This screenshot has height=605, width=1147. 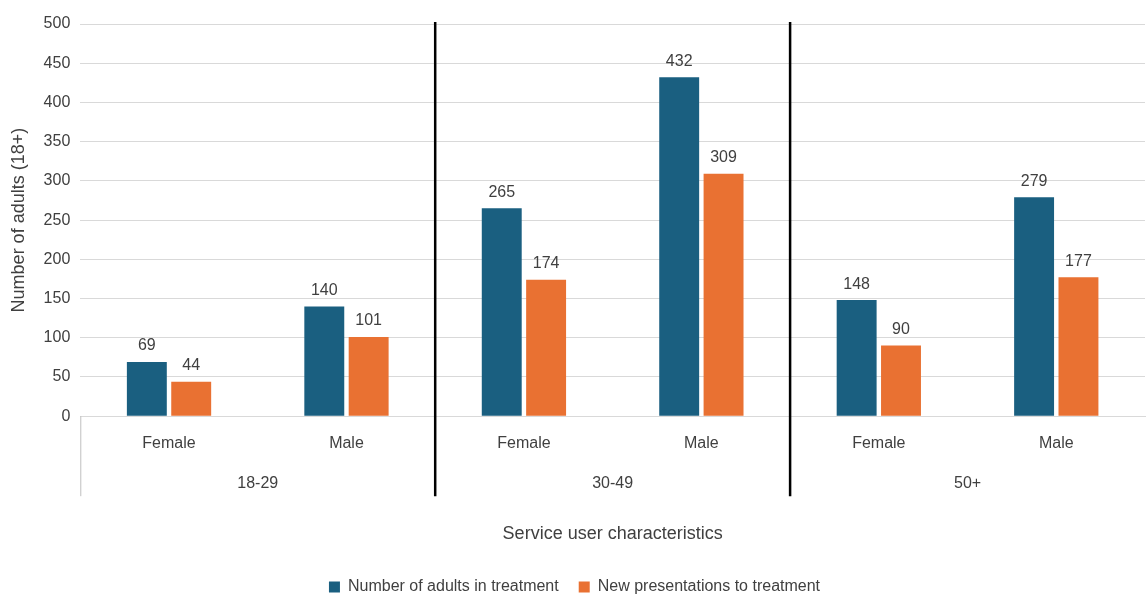 I want to click on y-tick-label: 250, so click(x=57, y=219).